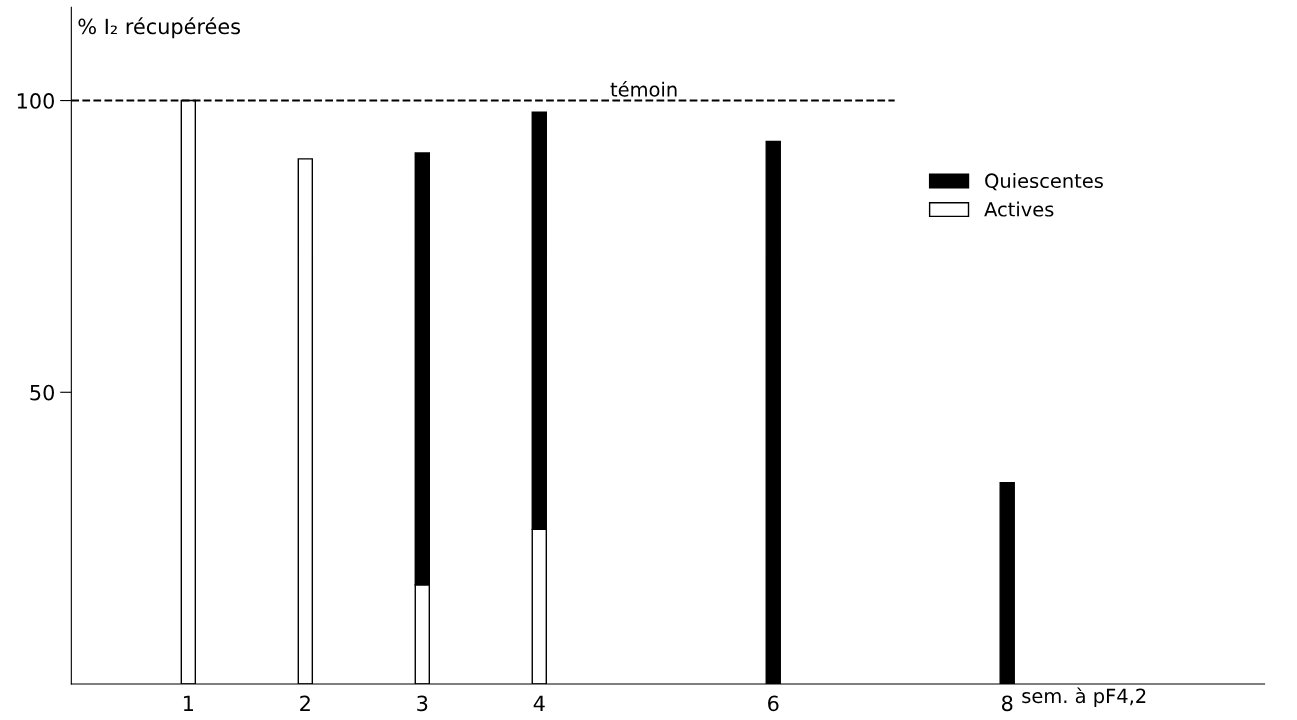 This screenshot has height=720, width=1297. I want to click on legend-label: Quiescentes, so click(1044, 182).